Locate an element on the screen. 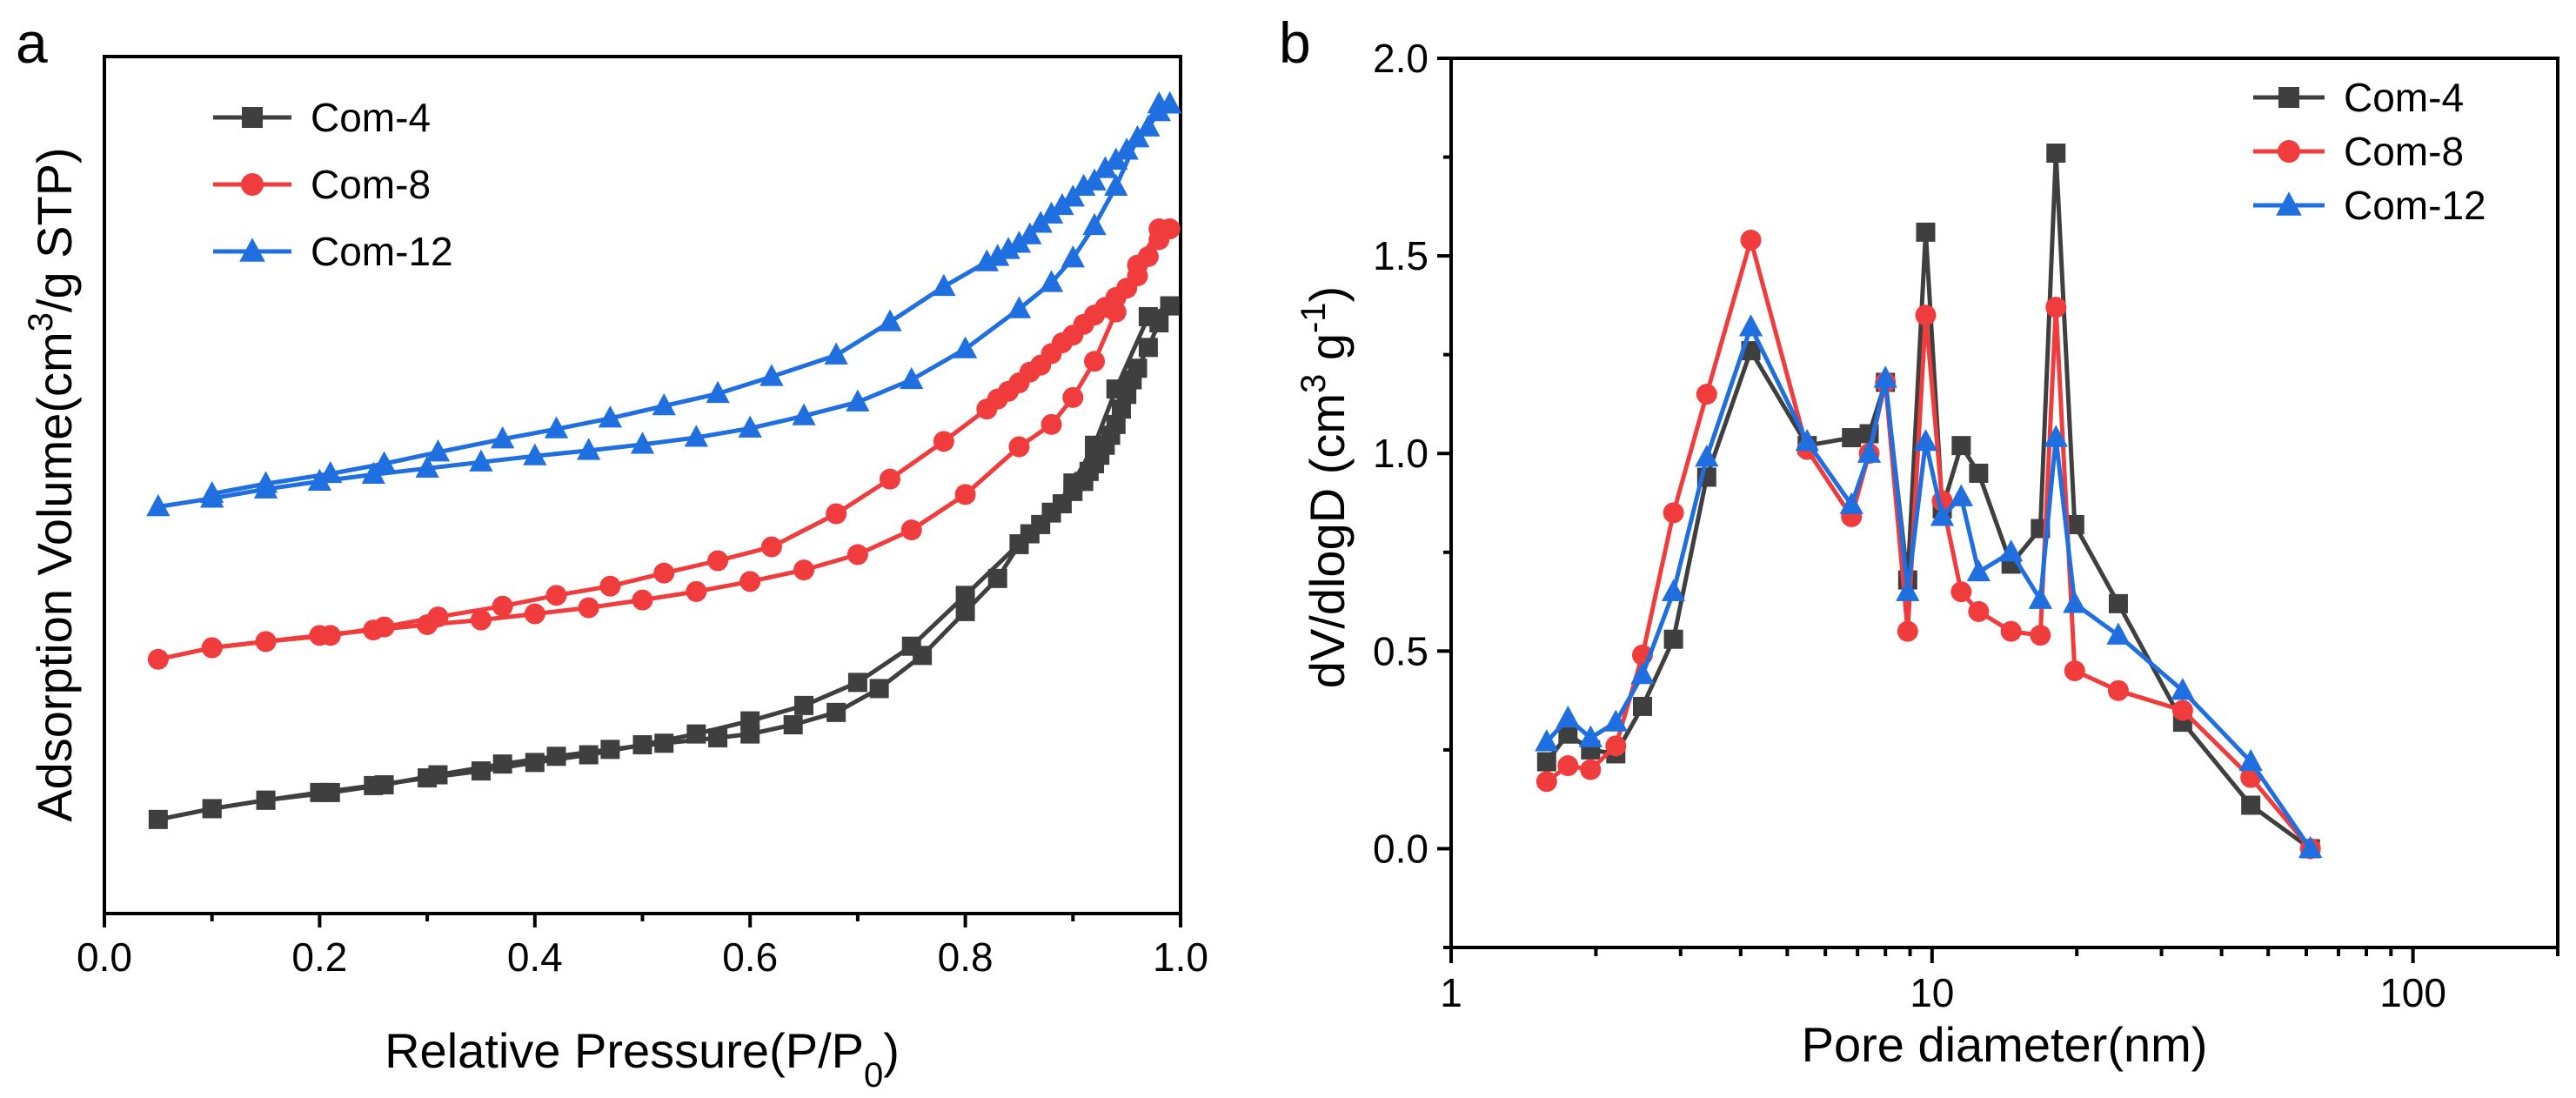  panel-a-x-ticks: 0.0 0.2 0.4 0.6 0.8 1.0 is located at coordinates (642, 947).